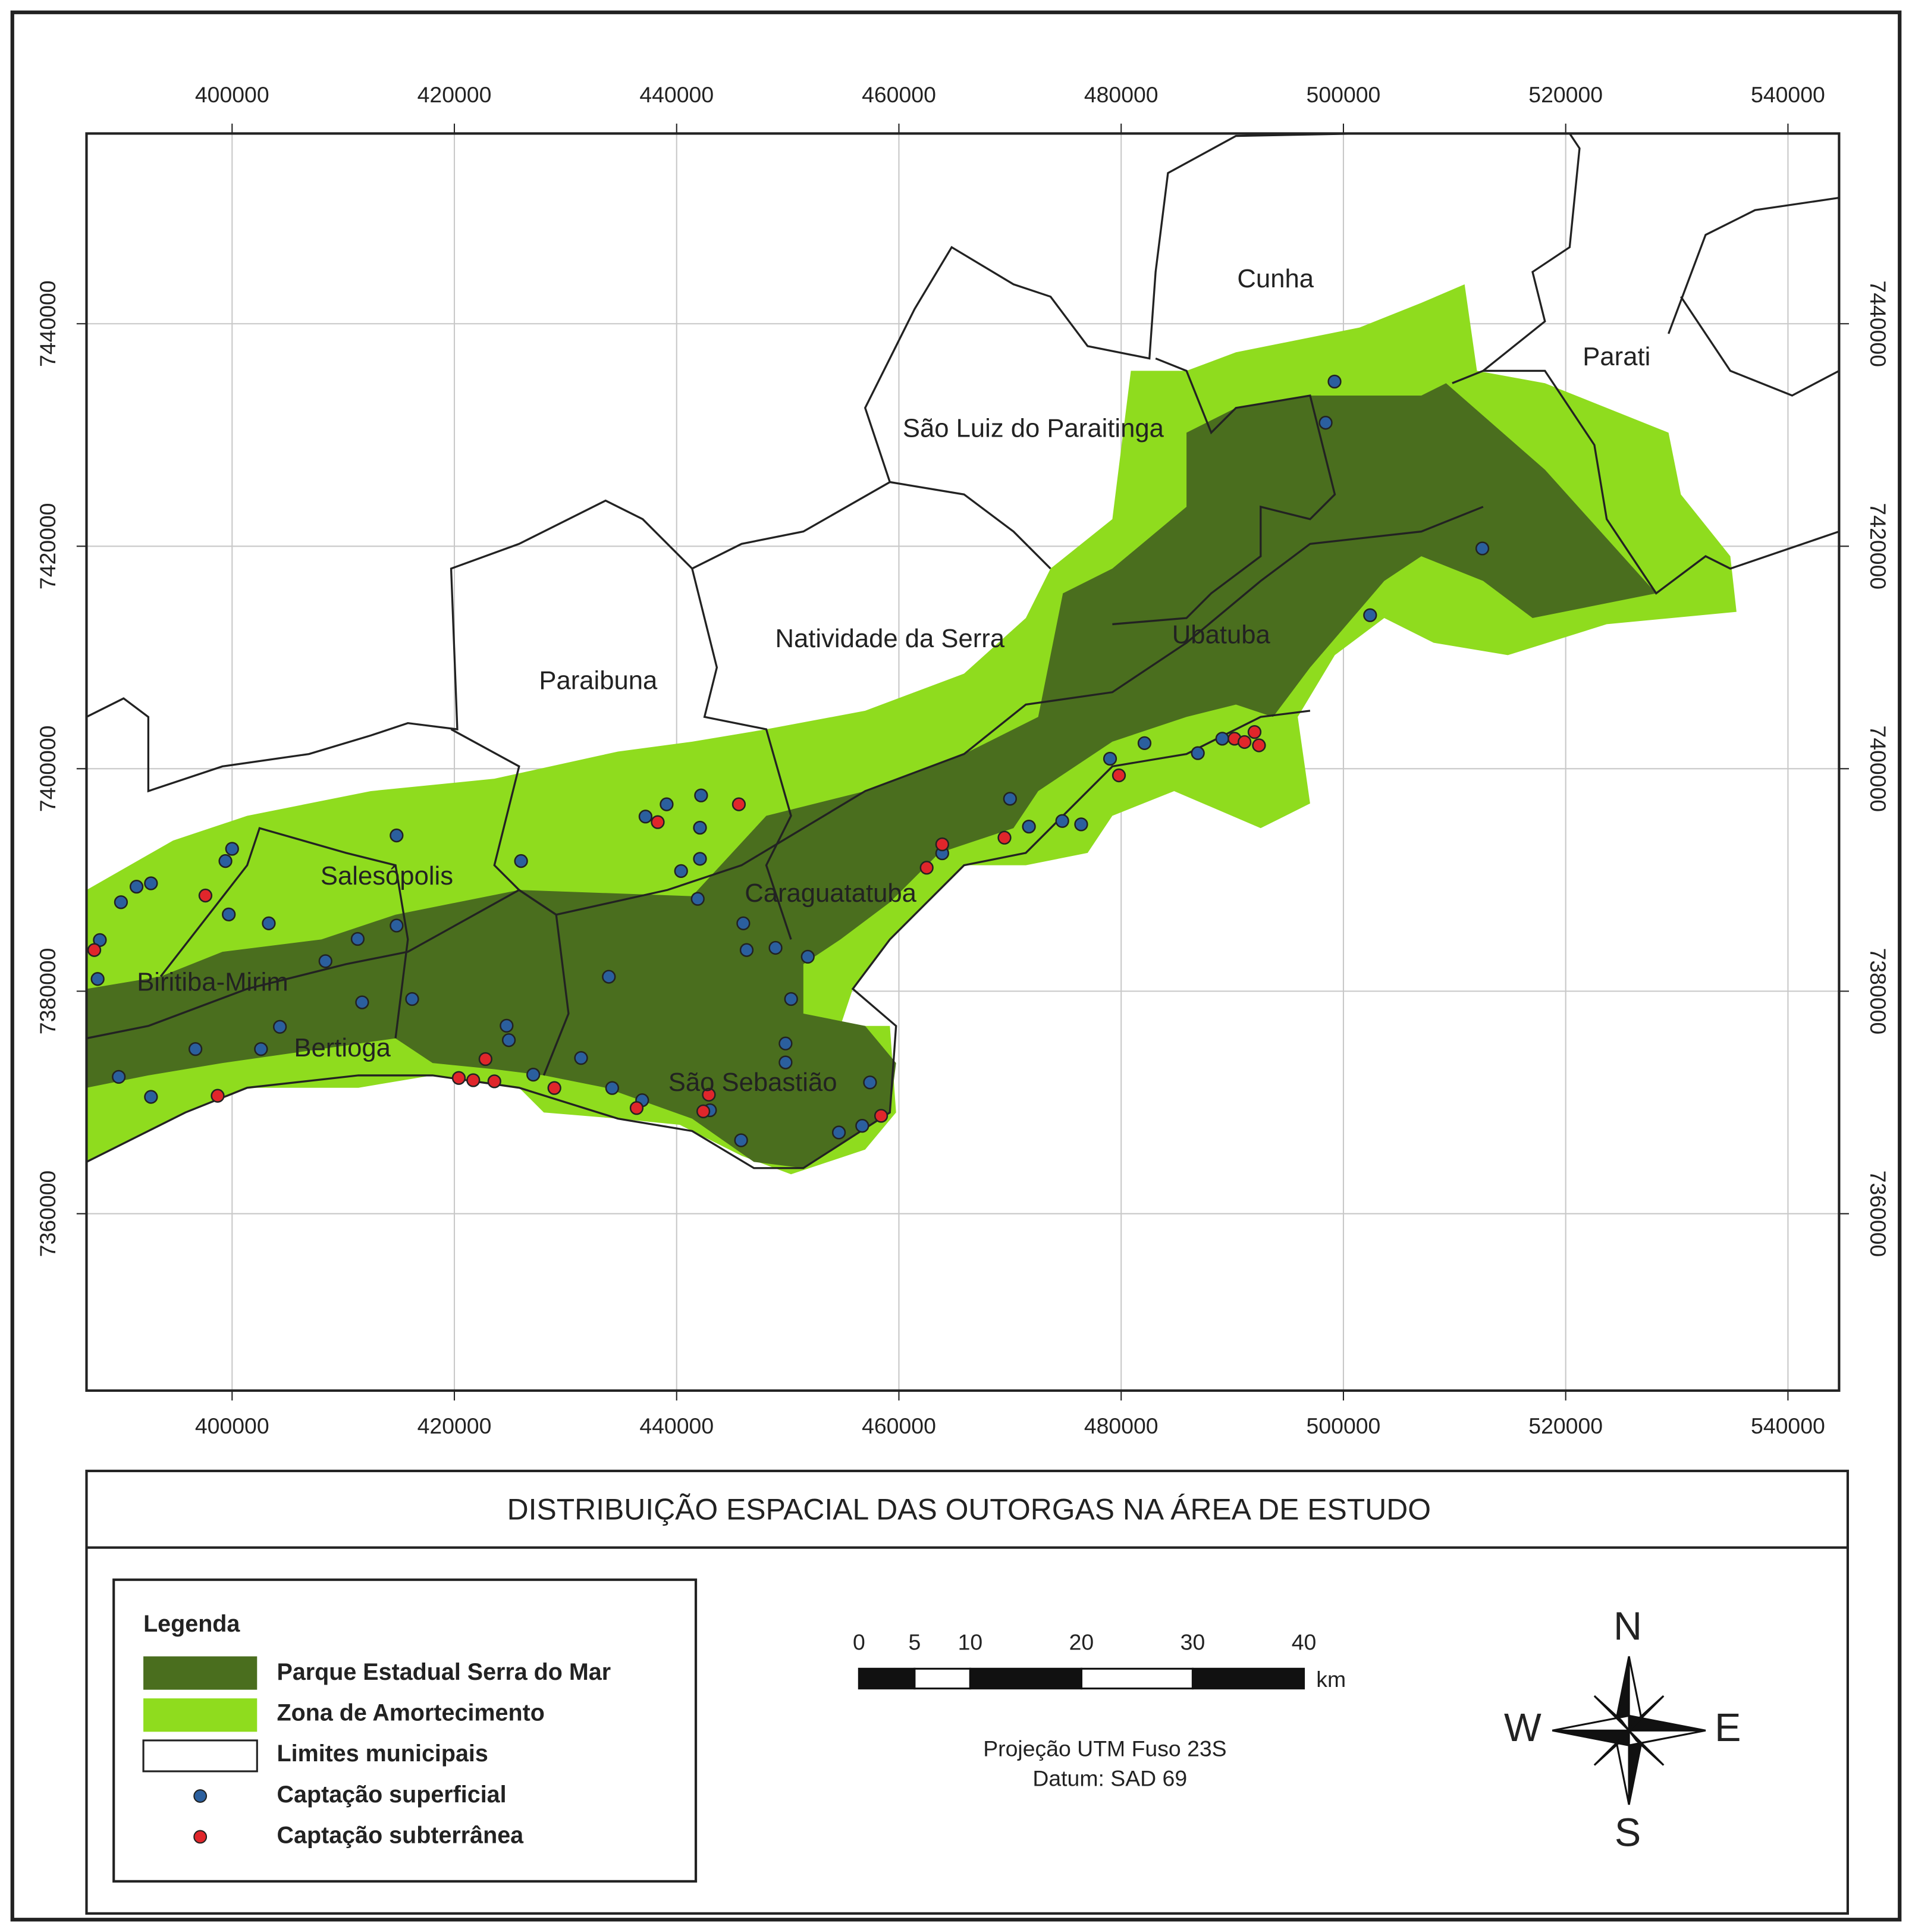  I want to click on legend-label: Captação subterrânea, so click(401, 1835).